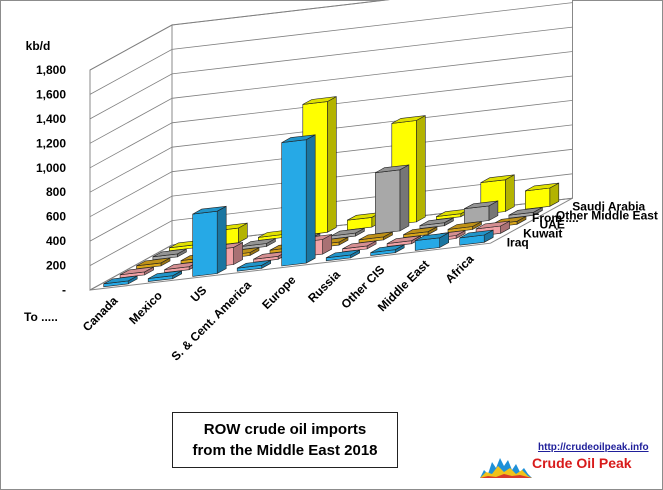 The height and width of the screenshot is (490, 663). Describe the element at coordinates (278, 292) in the screenshot. I see `category-label: Europe` at that location.